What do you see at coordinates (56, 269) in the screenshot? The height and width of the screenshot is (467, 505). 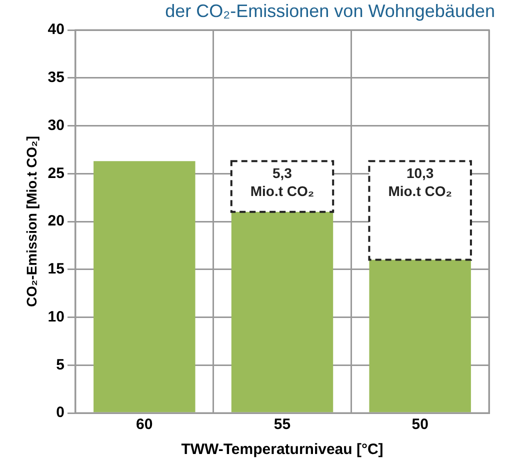 I see `y-tick-label: 15` at bounding box center [56, 269].